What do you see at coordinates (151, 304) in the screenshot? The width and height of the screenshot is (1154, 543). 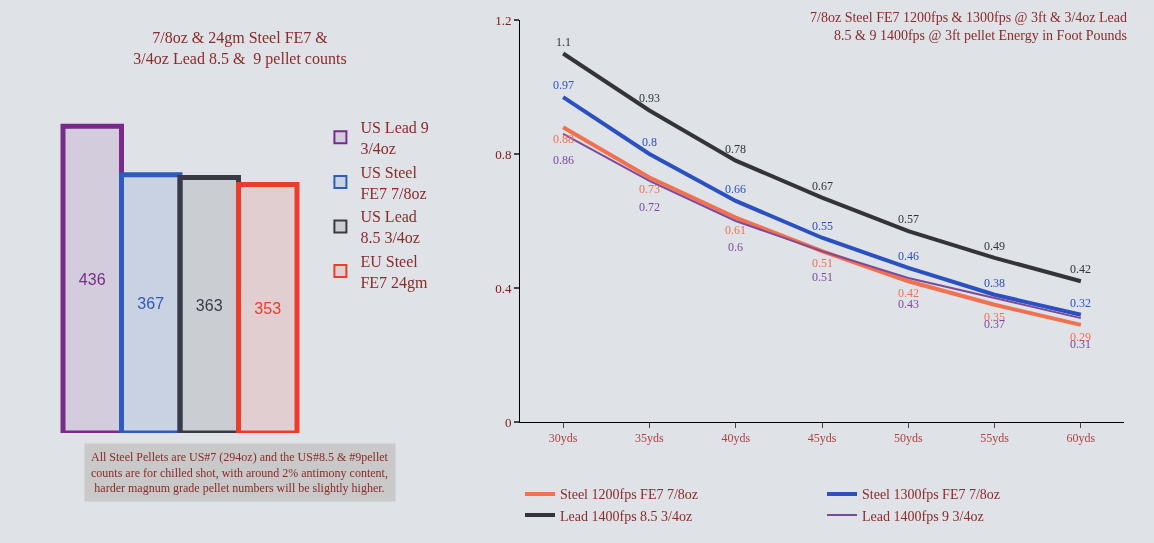 I see `data-label: 367` at bounding box center [151, 304].